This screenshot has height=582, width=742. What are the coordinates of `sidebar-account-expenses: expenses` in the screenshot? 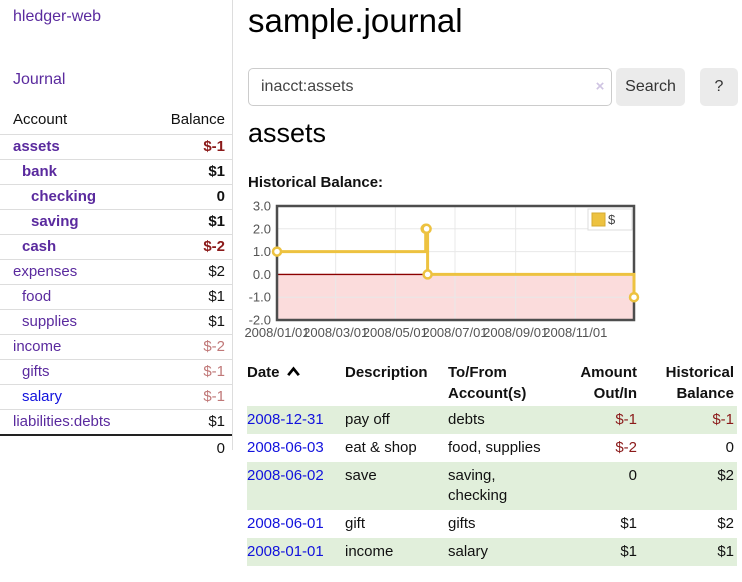 It's located at (45, 271).